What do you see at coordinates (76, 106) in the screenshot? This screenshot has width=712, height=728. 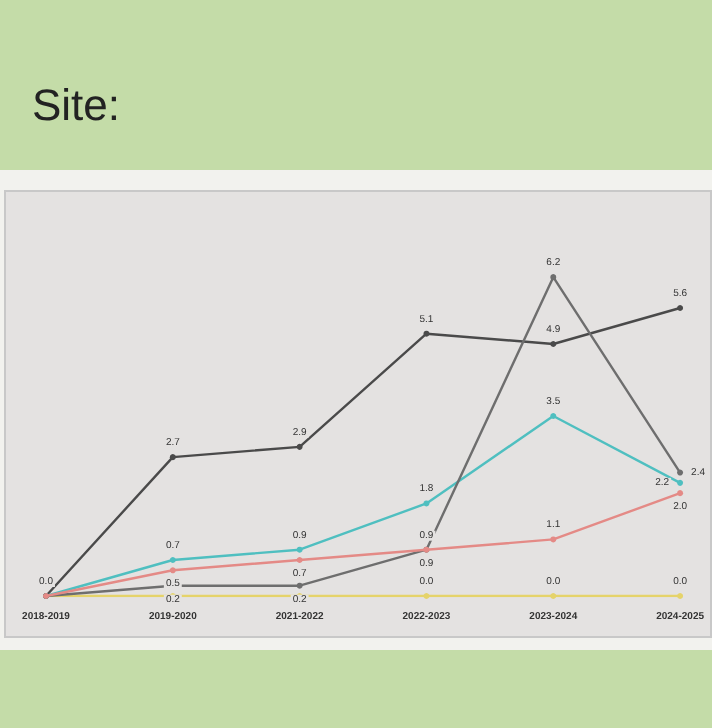 I see `chart-title: Site:` at bounding box center [76, 106].